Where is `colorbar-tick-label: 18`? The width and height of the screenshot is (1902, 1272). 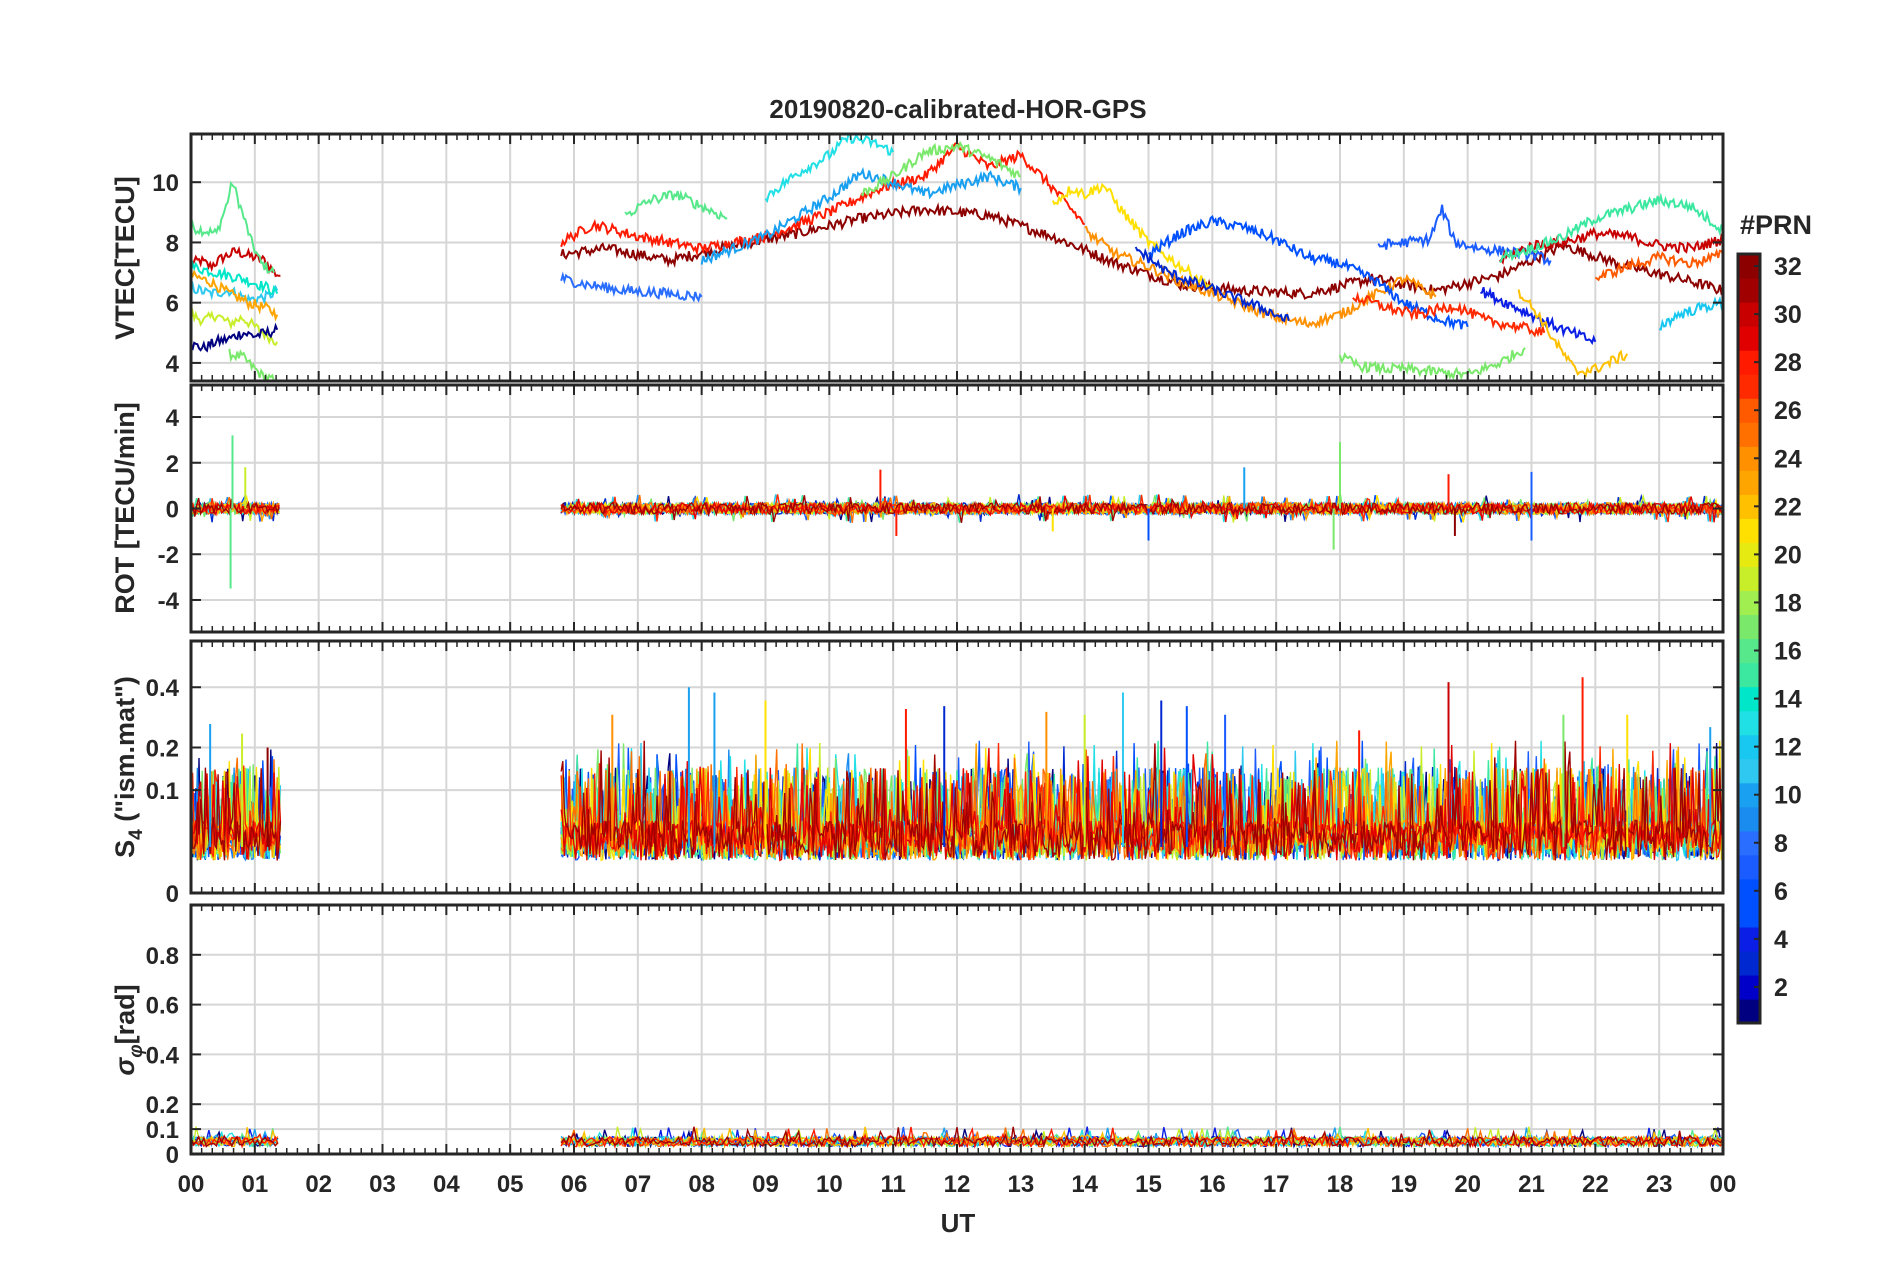 colorbar-tick-label: 18 is located at coordinates (1788, 603).